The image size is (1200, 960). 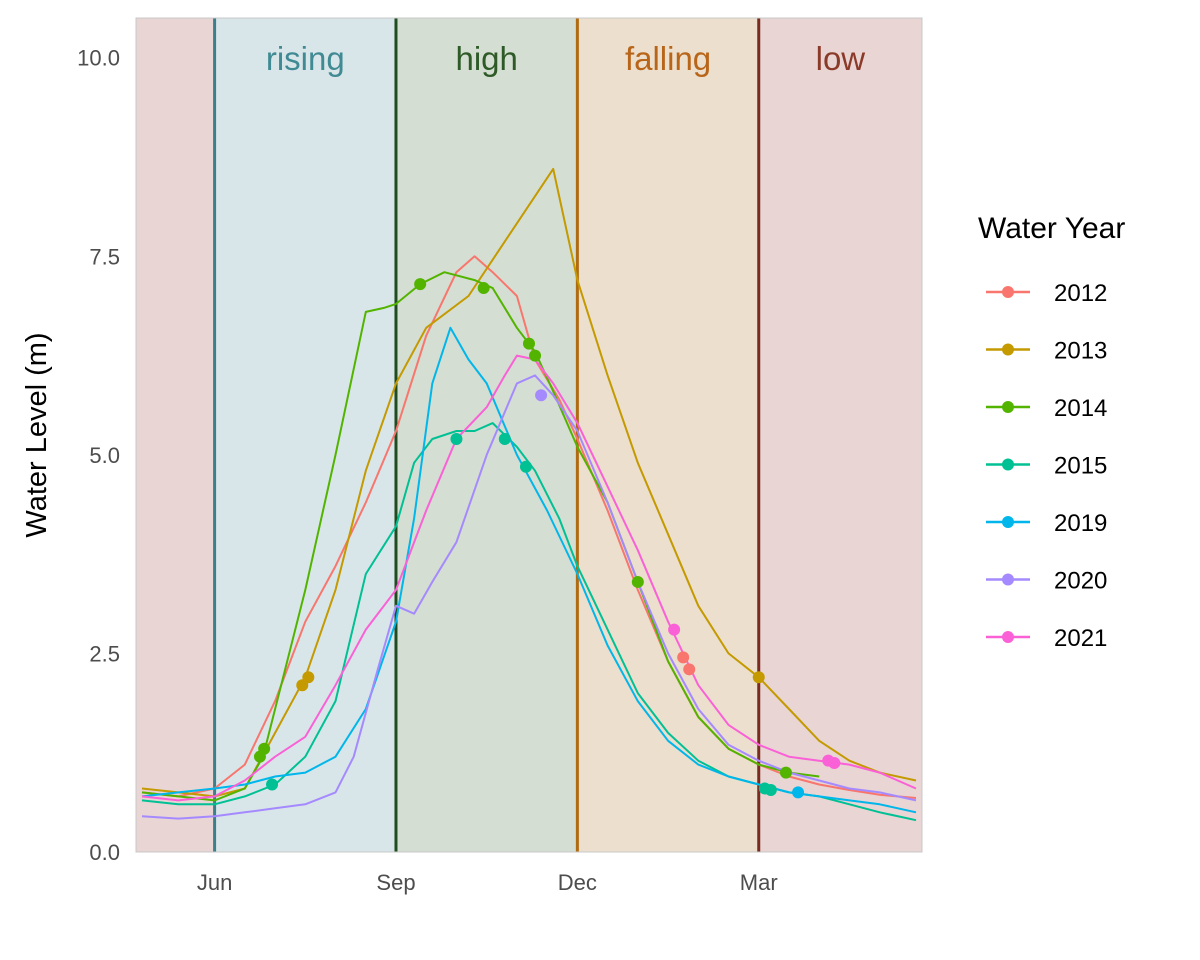 I want to click on x-tick-label-dec: Dec, so click(x=577, y=882).